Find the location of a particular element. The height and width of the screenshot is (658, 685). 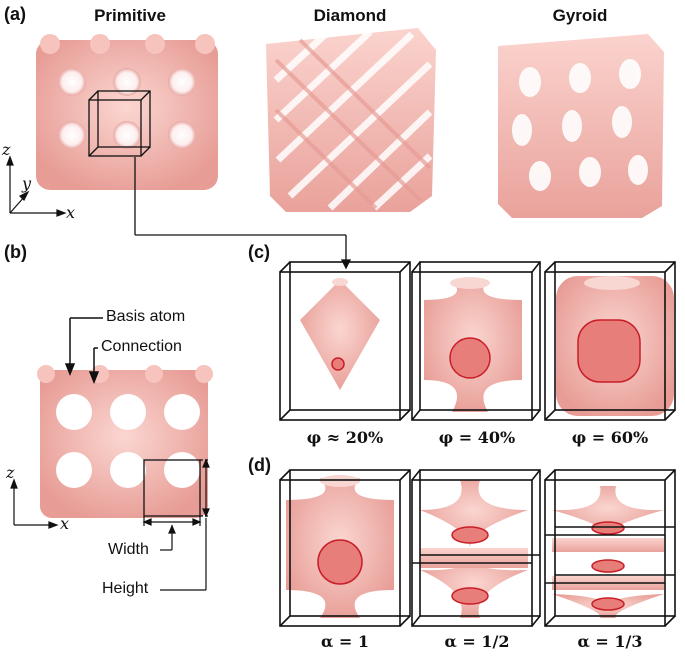

annotation-width: Width is located at coordinates (128, 549).